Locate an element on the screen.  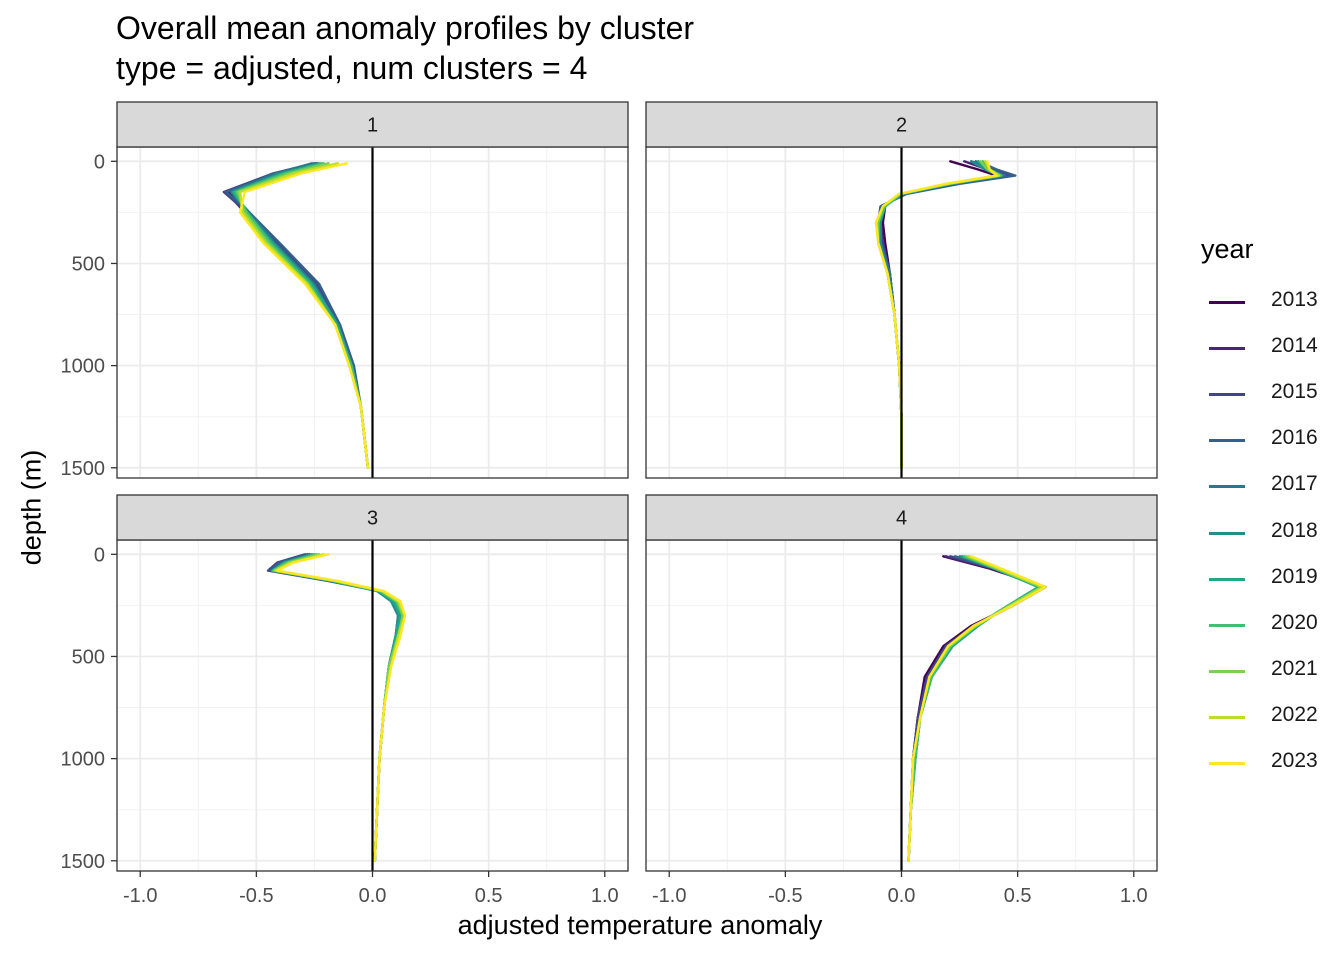
legend-item-2020: 2020 is located at coordinates (1276, 625).